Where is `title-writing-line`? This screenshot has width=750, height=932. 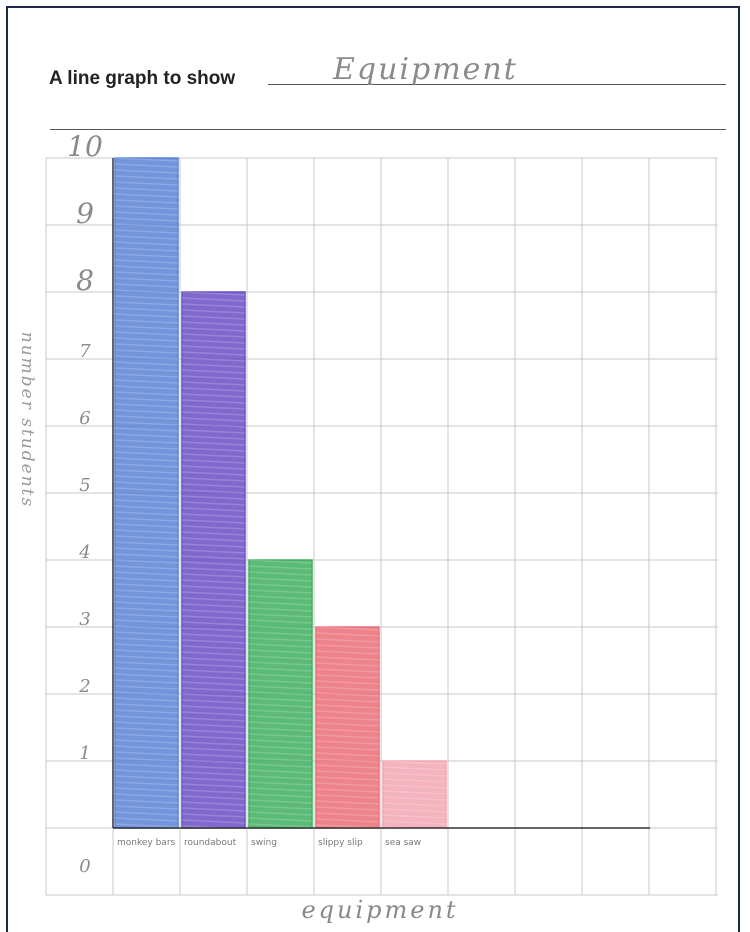
title-writing-line is located at coordinates (497, 84).